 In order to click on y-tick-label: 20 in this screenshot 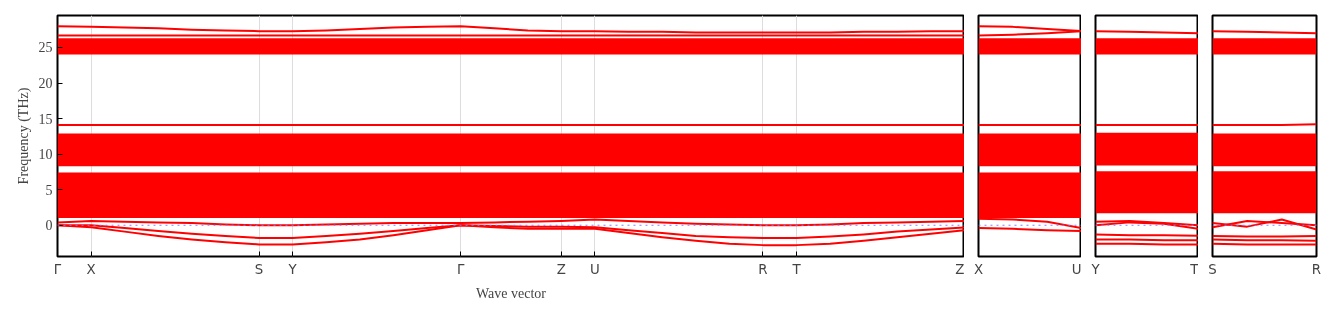, I will do `click(45, 84)`.